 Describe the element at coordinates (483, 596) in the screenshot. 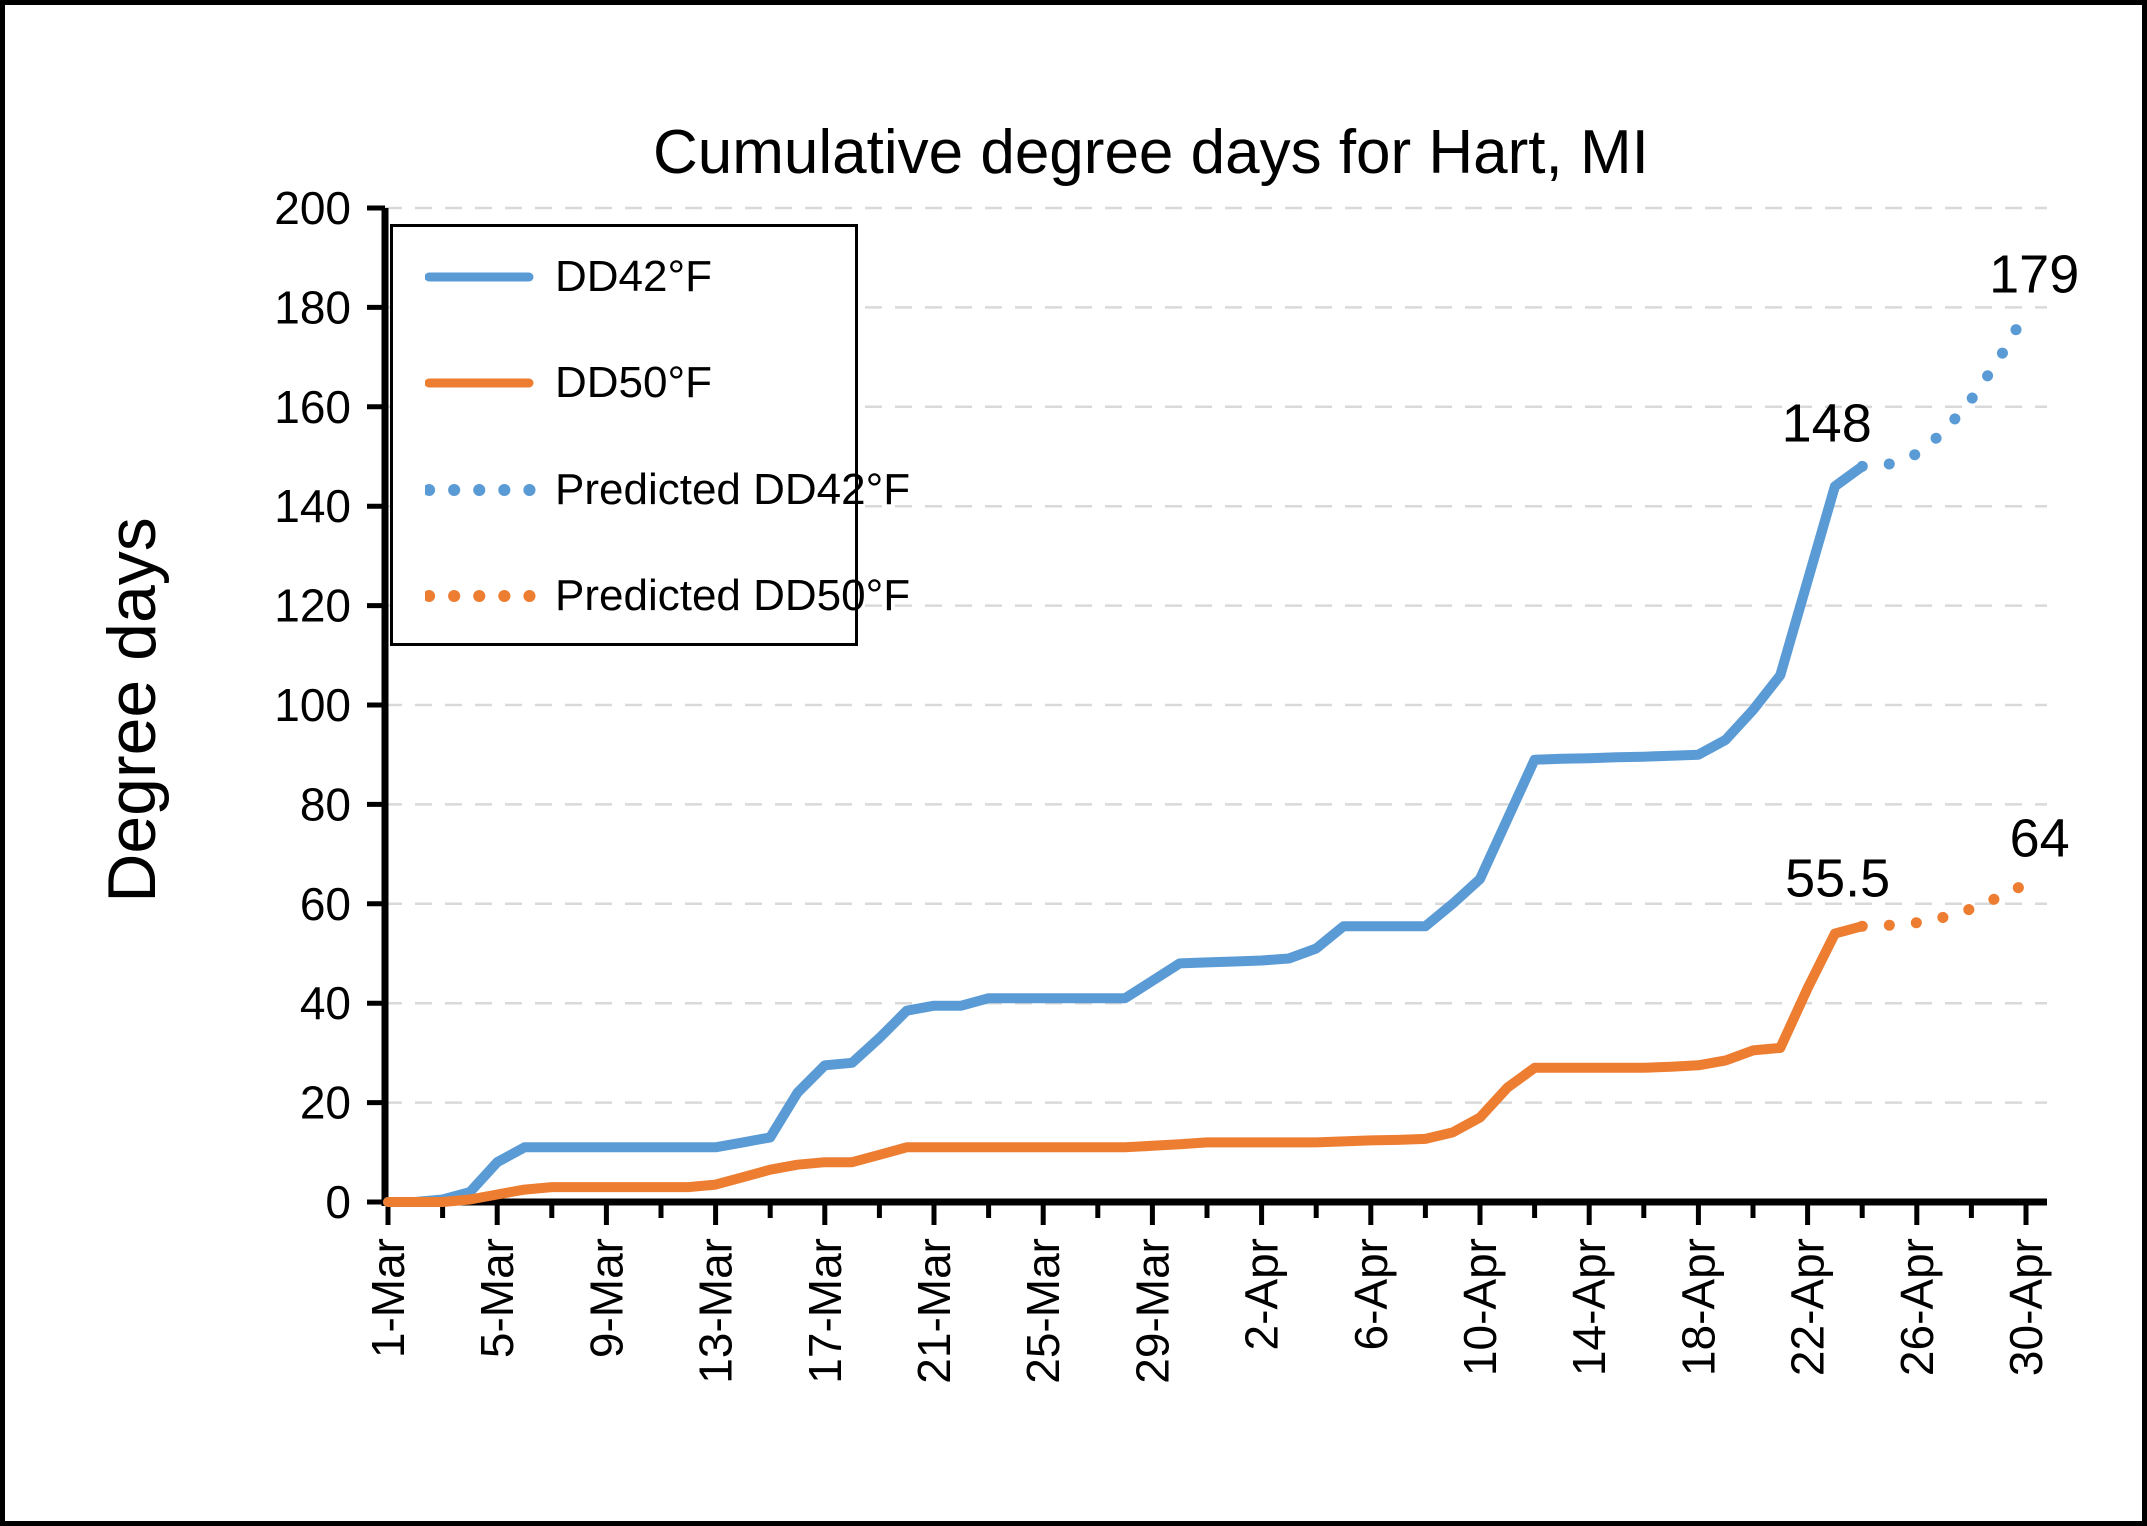

I see `legend-swatch-dotted-orange` at that location.